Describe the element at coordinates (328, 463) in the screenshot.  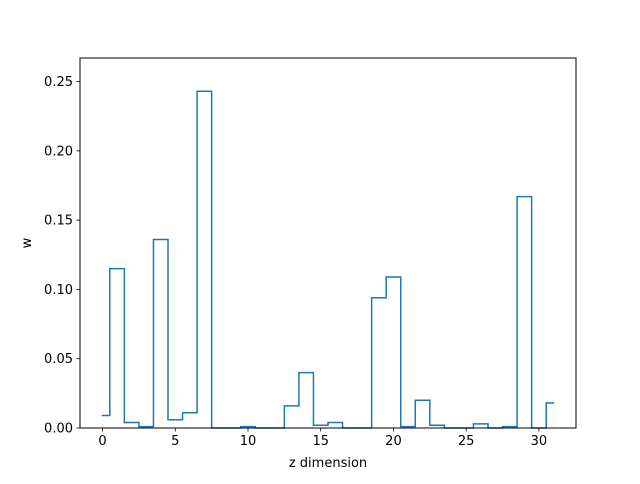
I see `x-axis-label: z dimension` at that location.